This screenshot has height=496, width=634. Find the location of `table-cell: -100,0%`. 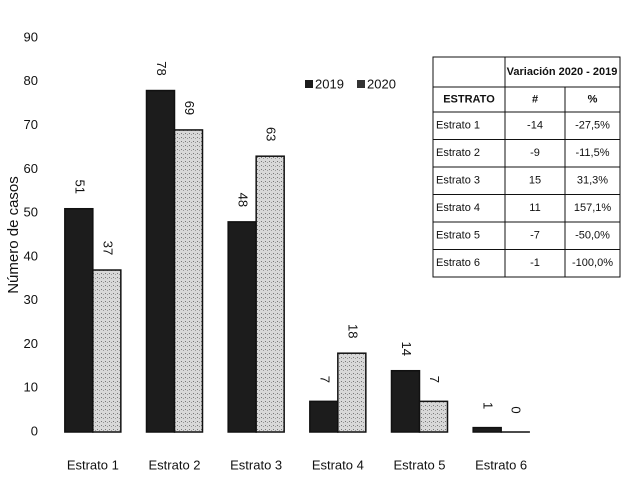

table-cell: -100,0% is located at coordinates (592, 263).